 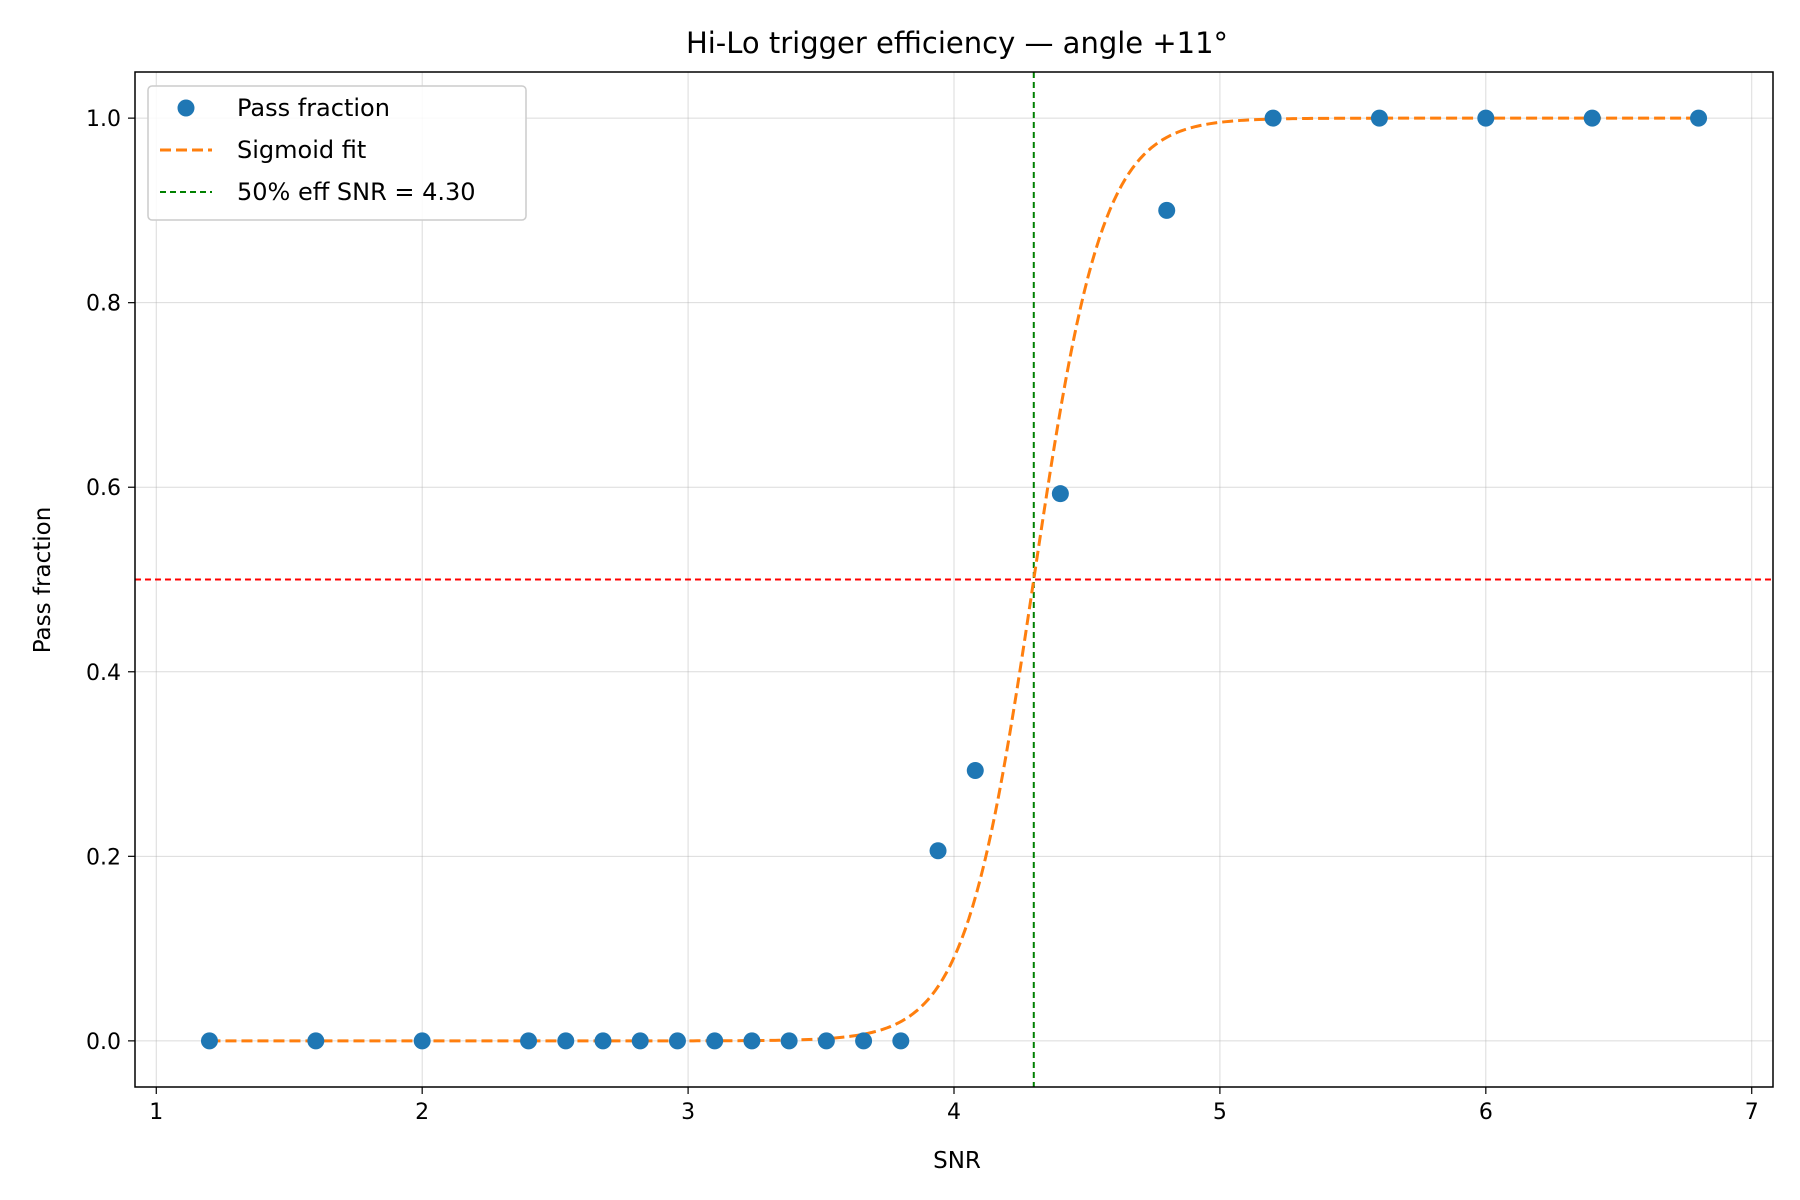 I want to click on y-tick-label: 0.6, so click(x=103, y=488).